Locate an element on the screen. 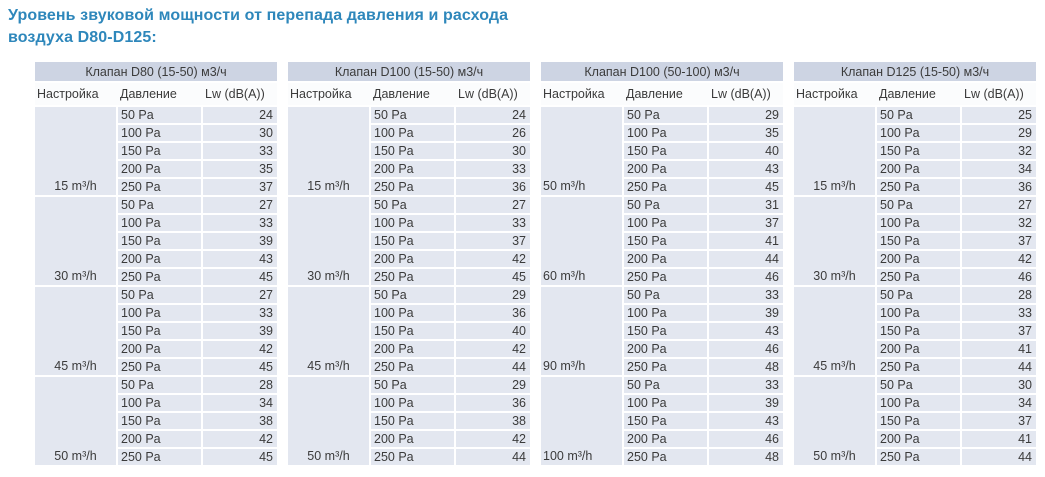 This screenshot has width=1045, height=477. table-row: 150 Pa 30 is located at coordinates (409, 151).